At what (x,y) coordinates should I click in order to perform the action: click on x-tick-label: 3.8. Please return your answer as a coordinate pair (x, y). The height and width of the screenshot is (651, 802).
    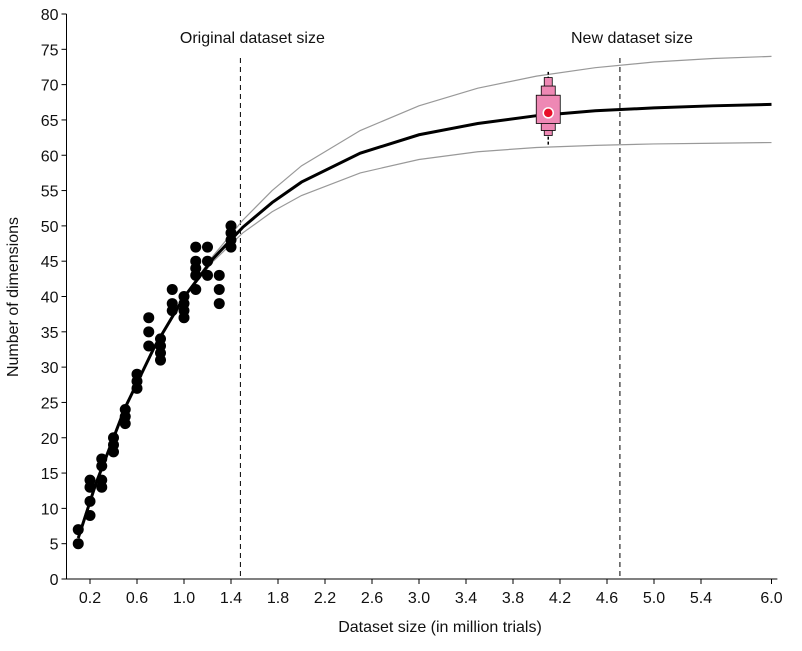
    Looking at the image, I should click on (513, 598).